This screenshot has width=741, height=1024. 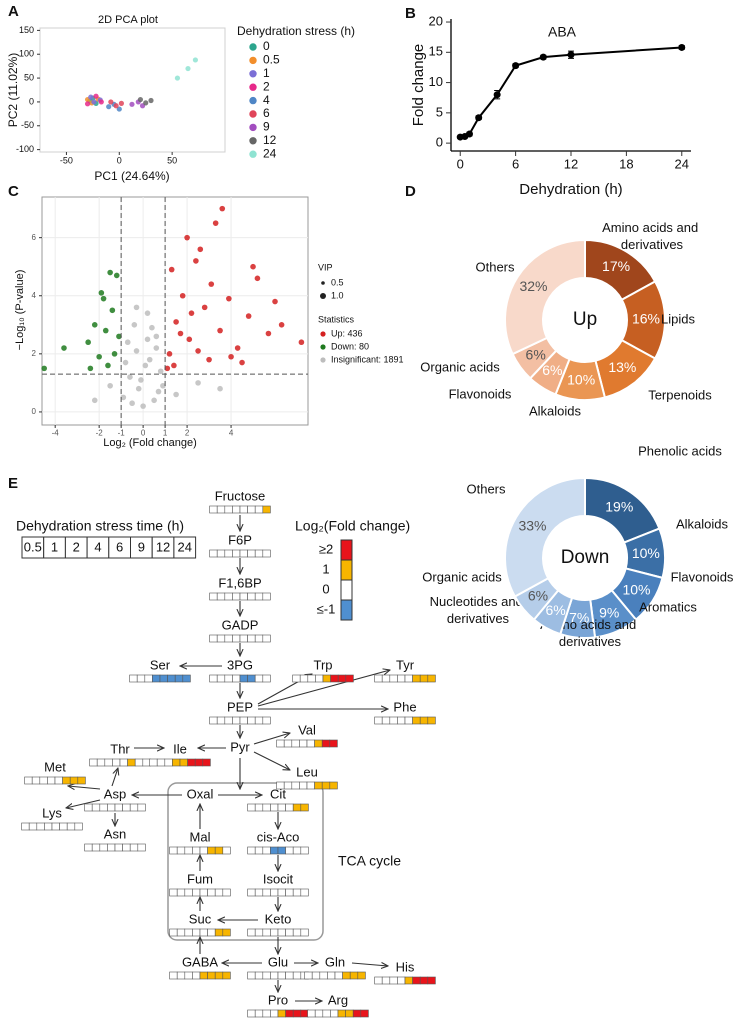 I want to click on legend-label: 2, so click(x=266, y=86).